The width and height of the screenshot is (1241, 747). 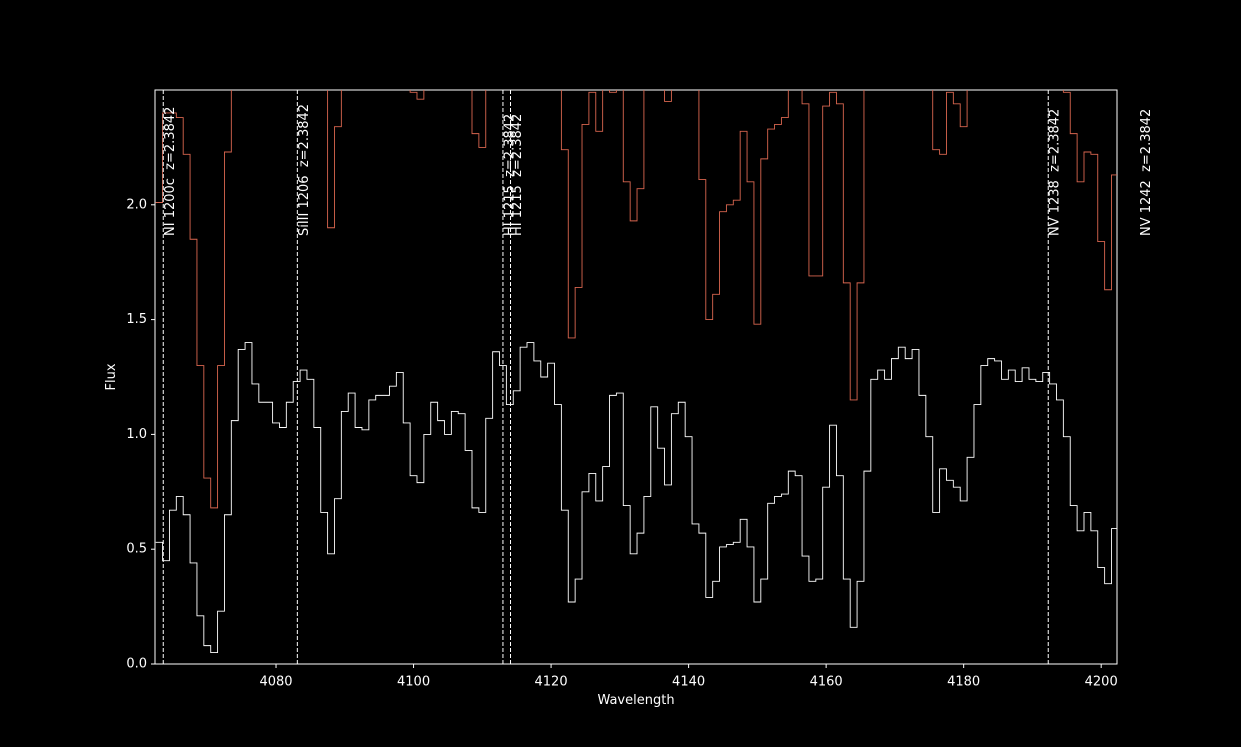 I want to click on x-tick-label: 4160, so click(x=826, y=682).